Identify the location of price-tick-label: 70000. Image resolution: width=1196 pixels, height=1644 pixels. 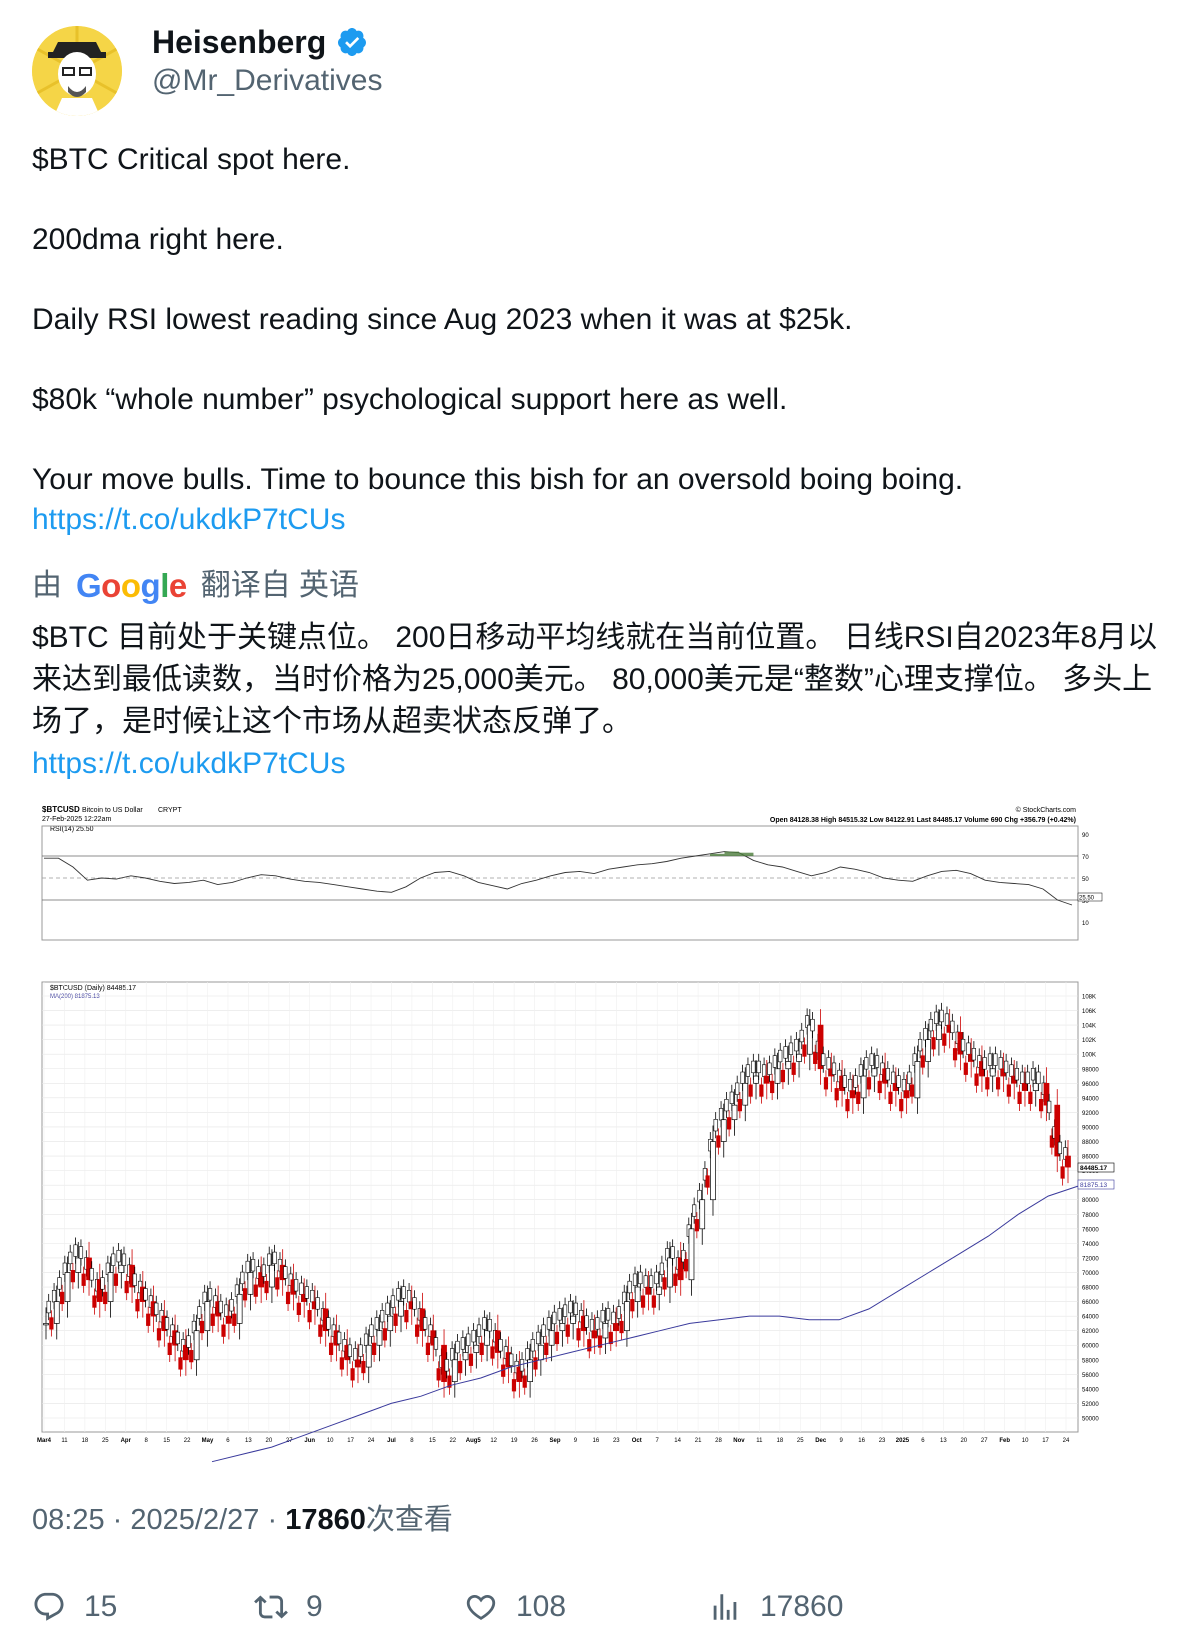
(1090, 1274).